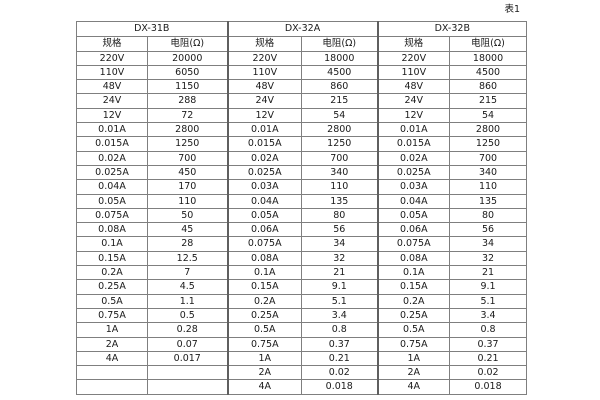 The image size is (600, 400). Describe the element at coordinates (112, 344) in the screenshot. I see `spec-cell: 2A` at that location.